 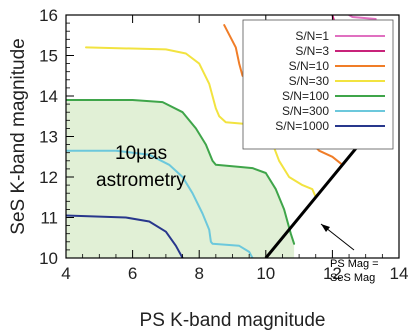 I want to click on legend-label-2: S/N=10, so click(x=309, y=66).